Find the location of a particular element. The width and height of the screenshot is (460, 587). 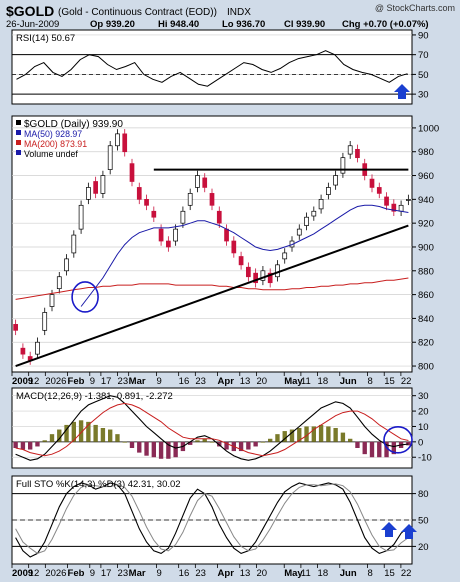

price-axis-tick-label: 840 is located at coordinates (426, 319).